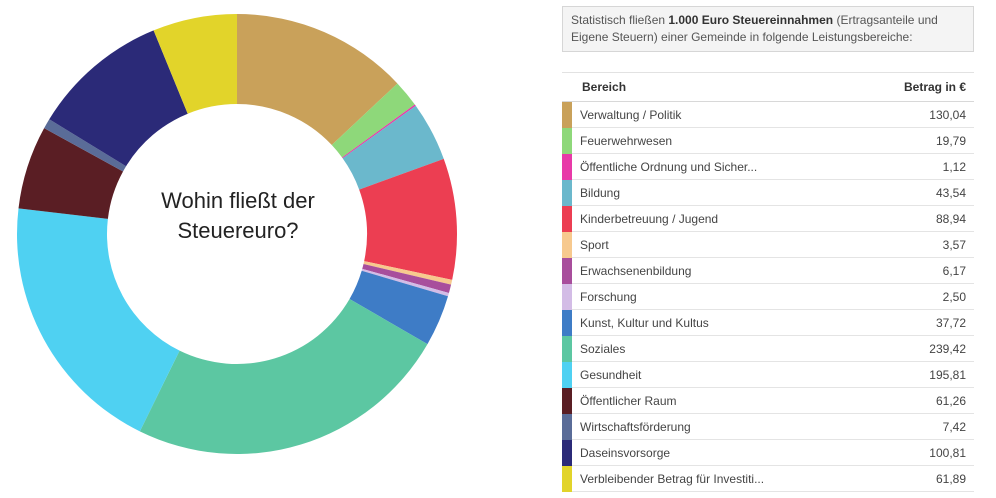 The image size is (996, 498). Describe the element at coordinates (950, 322) in the screenshot. I see `row-value: 37,72` at that location.